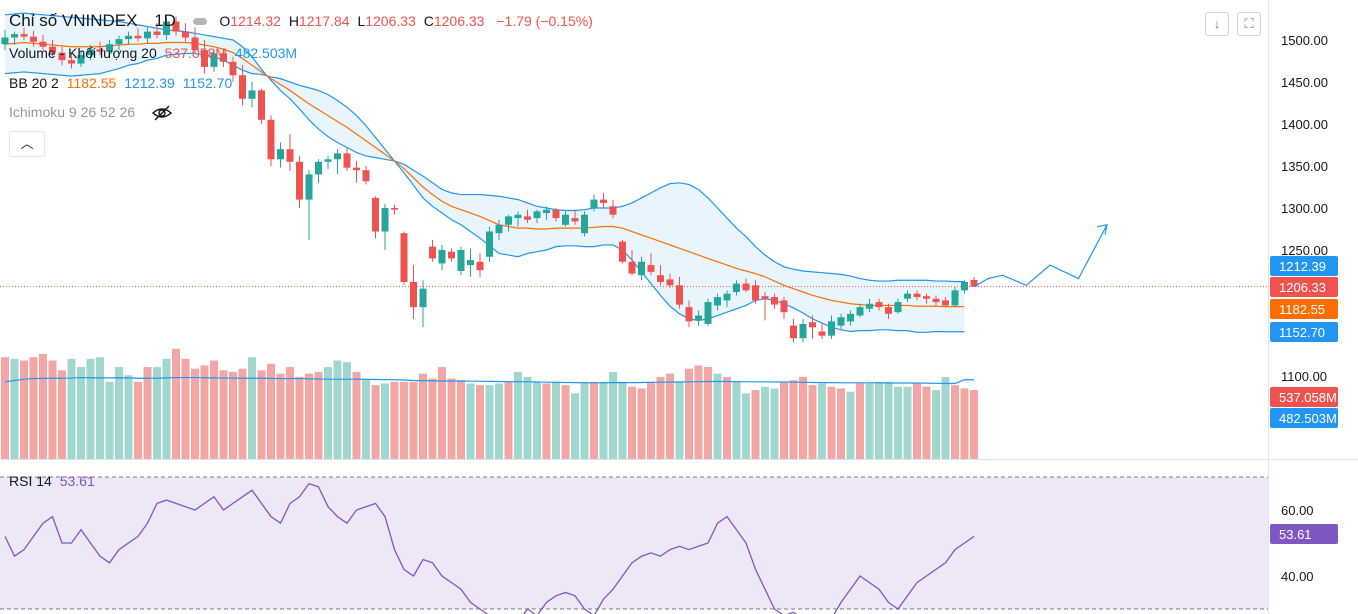 This screenshot has height=614, width=1358. I want to click on symbol-interval: 1D, so click(165, 20).